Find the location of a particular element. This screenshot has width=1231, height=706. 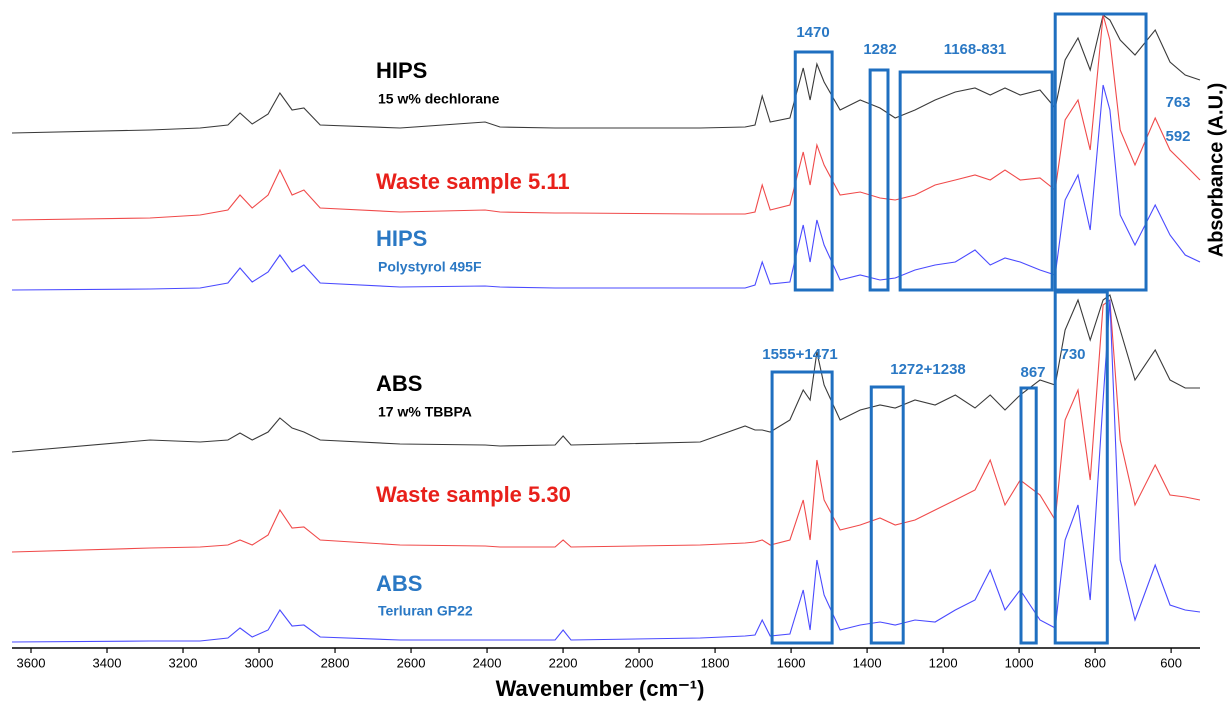

series-note: 17 w% TBBPA is located at coordinates (425, 412).